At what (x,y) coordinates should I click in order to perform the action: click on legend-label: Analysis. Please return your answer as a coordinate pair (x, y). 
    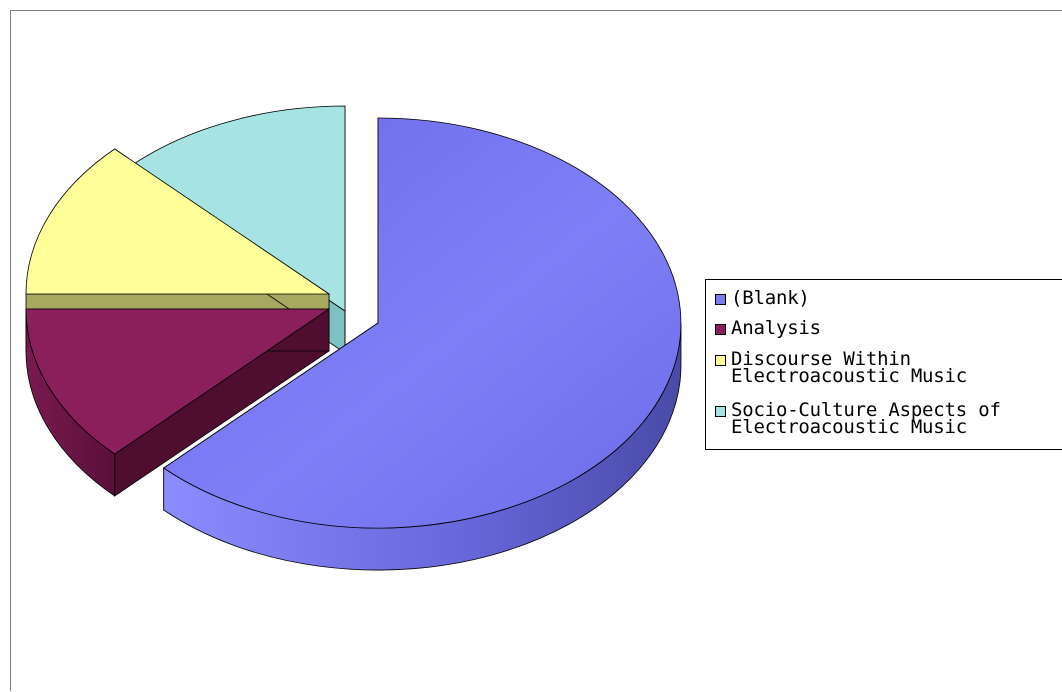
    Looking at the image, I should click on (776, 328).